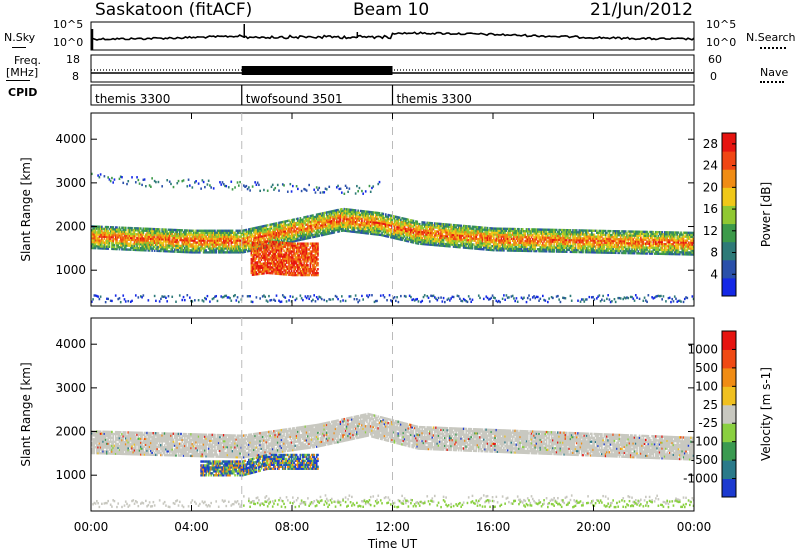 The image size is (800, 554). Describe the element at coordinates (391, 10) in the screenshot. I see `beam-title: Beam 10` at that location.